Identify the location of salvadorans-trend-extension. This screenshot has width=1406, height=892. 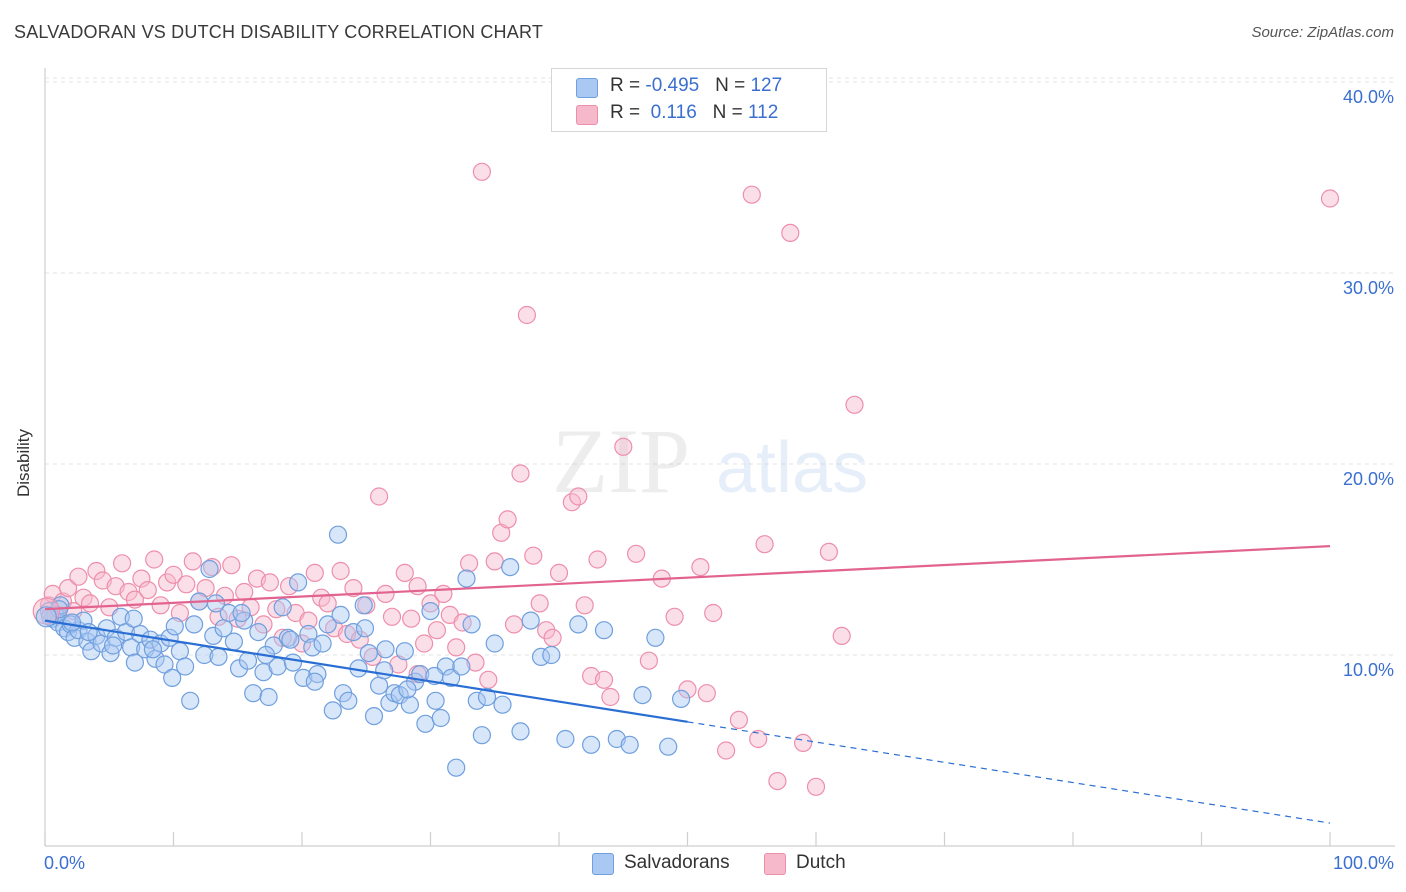
(1009, 772).